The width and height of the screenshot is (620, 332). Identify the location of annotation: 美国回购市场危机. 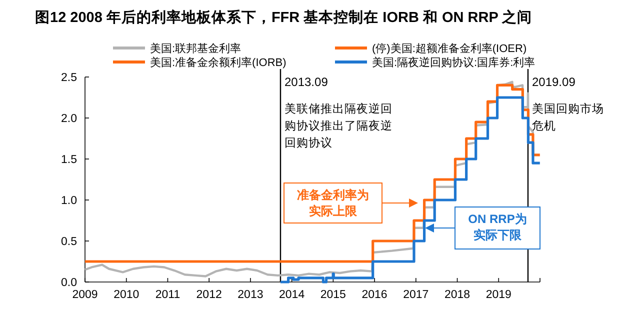
(568, 118).